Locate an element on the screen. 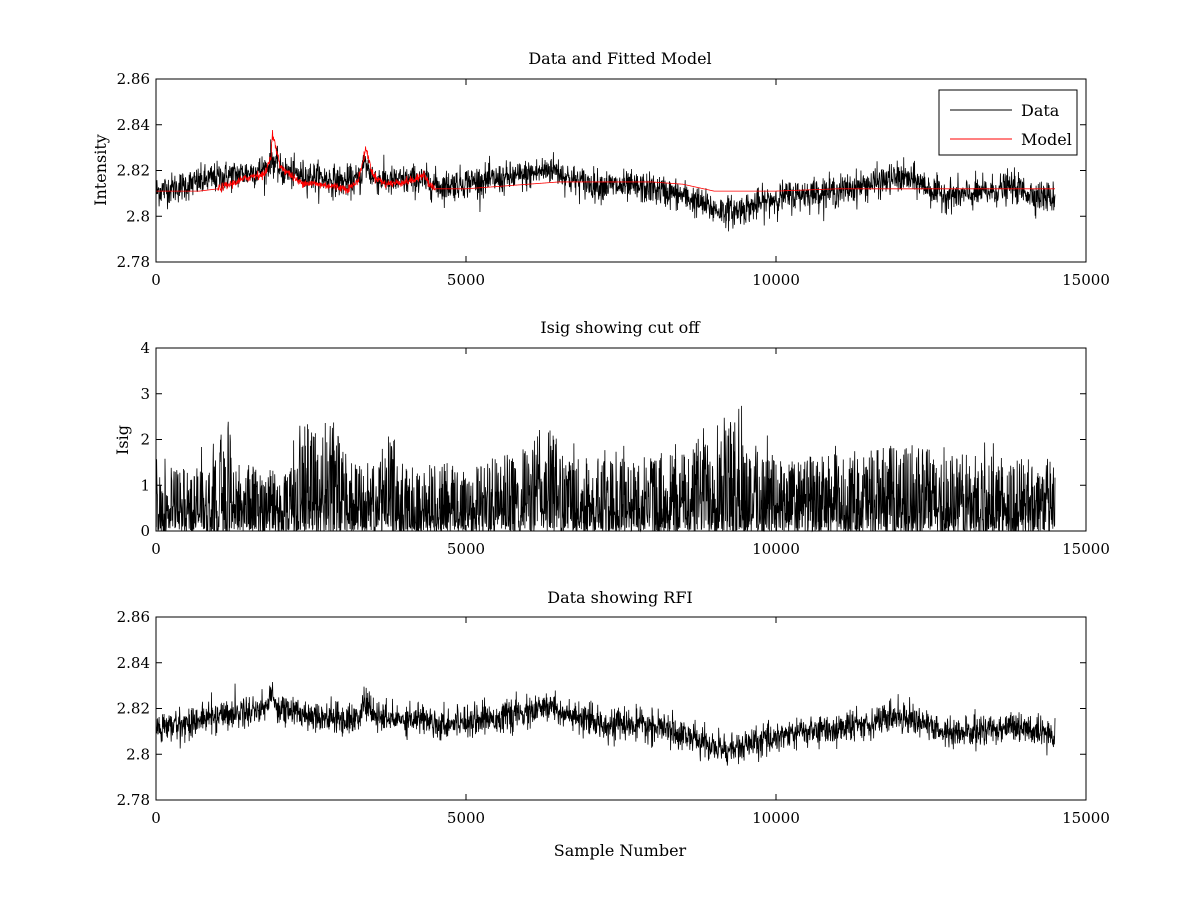 The width and height of the screenshot is (1200, 900). legend-model-label: Model is located at coordinates (1046, 139).